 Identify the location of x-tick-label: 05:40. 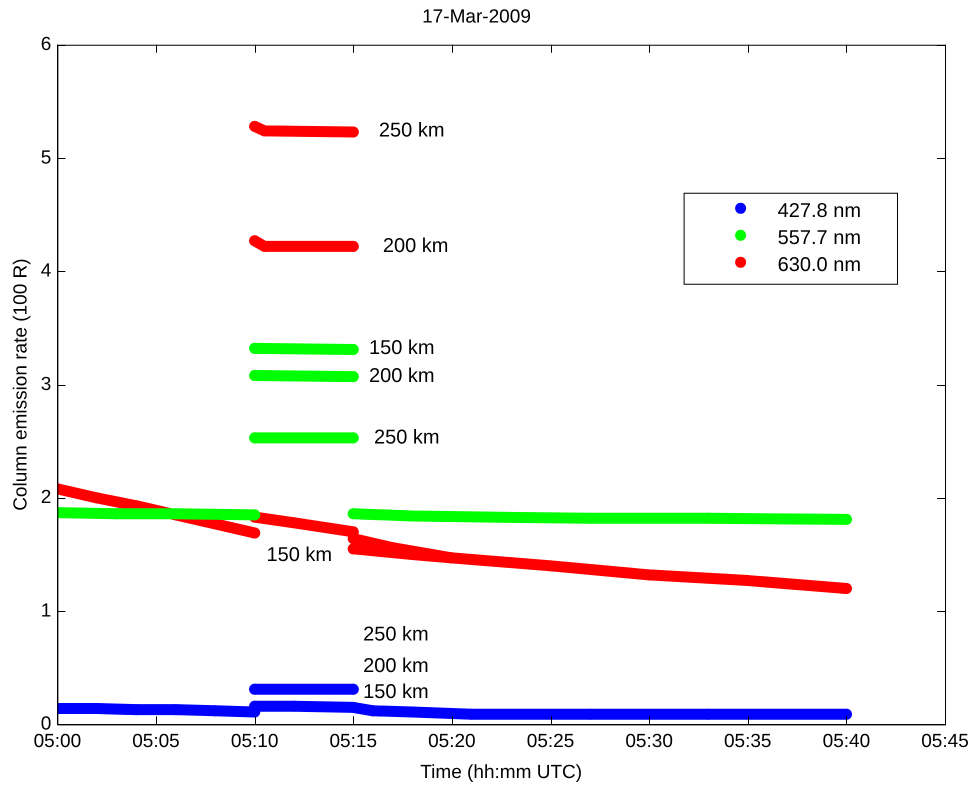
(846, 741).